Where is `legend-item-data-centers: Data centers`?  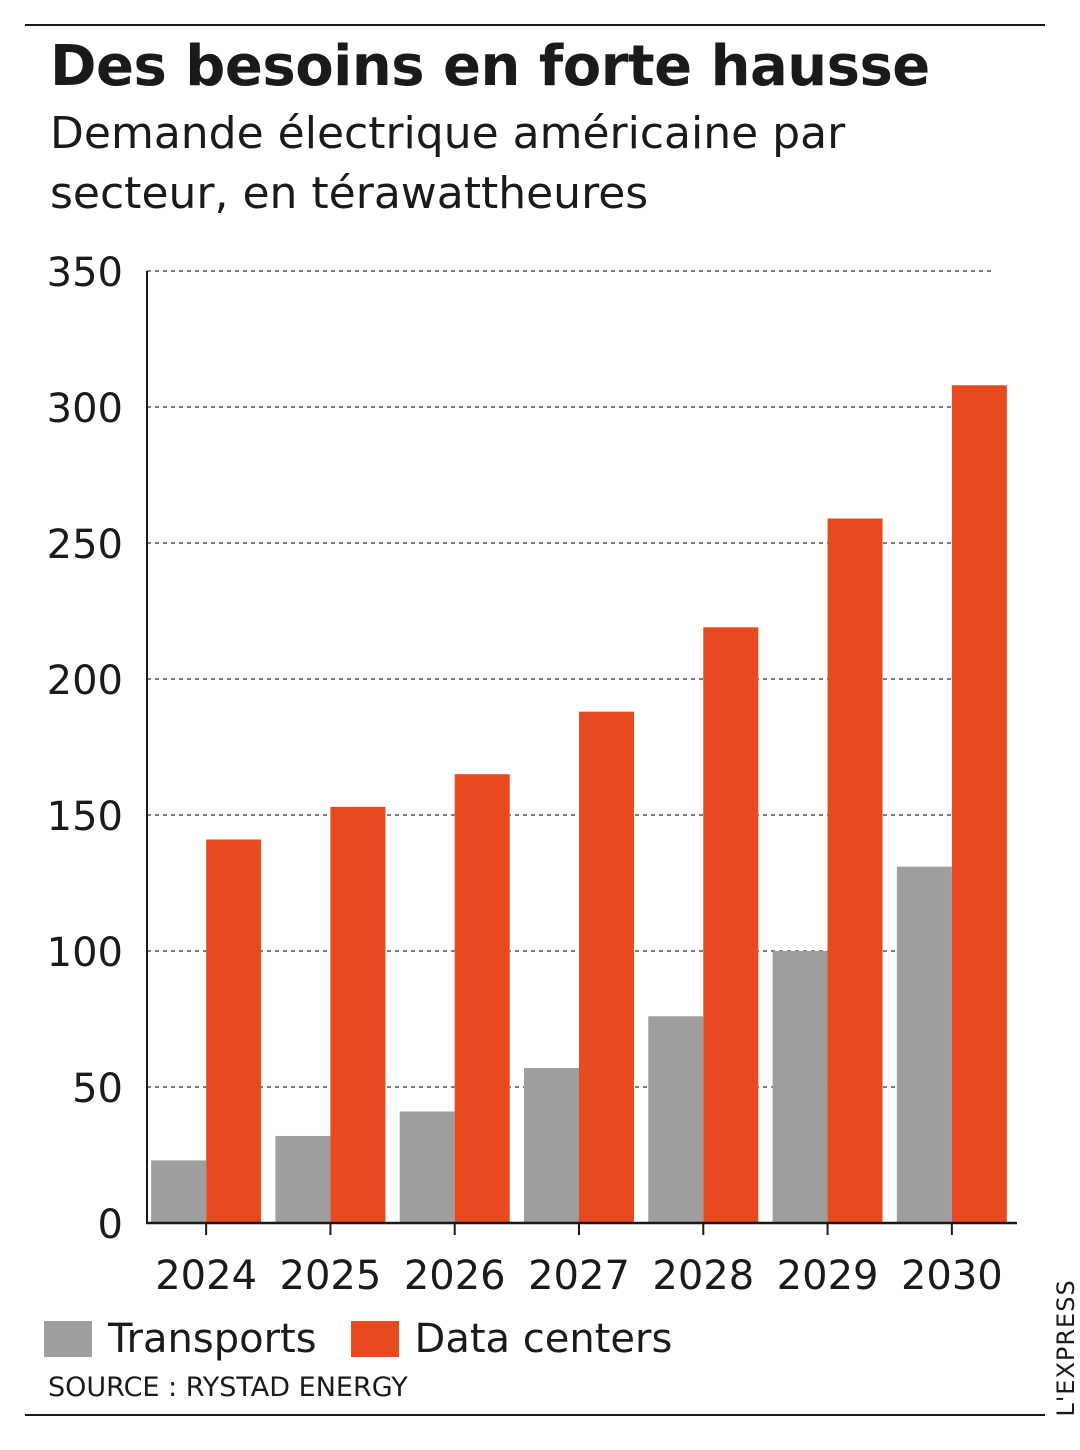 legend-item-data-centers: Data centers is located at coordinates (511, 1339).